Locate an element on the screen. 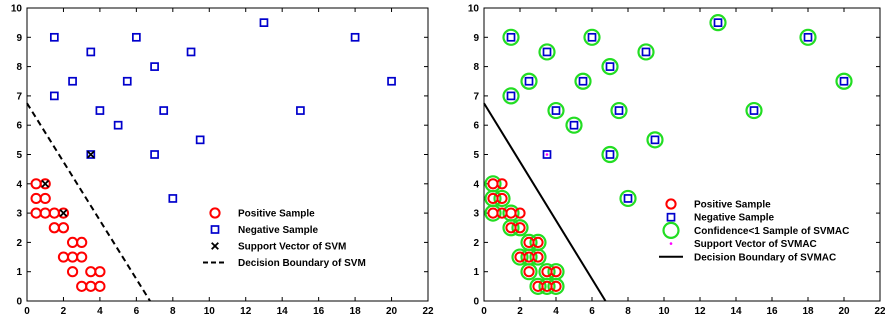  x-tick-label: 4 is located at coordinates (556, 311).